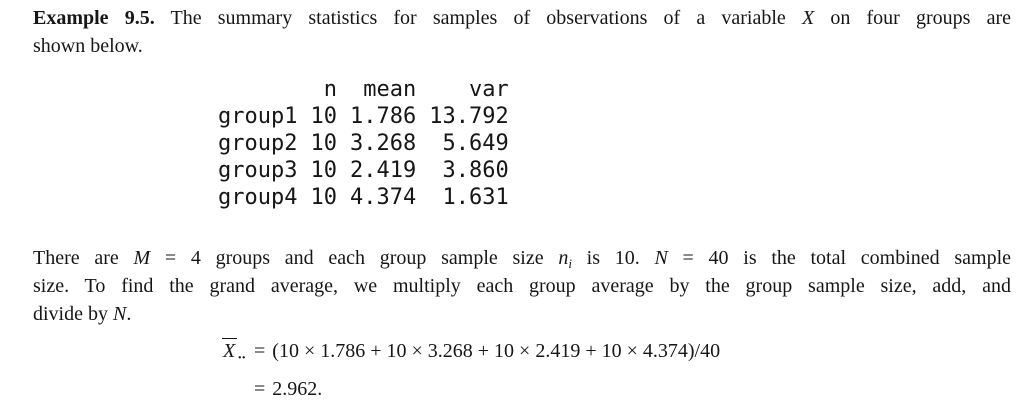  What do you see at coordinates (563, 258) in the screenshot?
I see `n-sub-i-symbol: n` at bounding box center [563, 258].